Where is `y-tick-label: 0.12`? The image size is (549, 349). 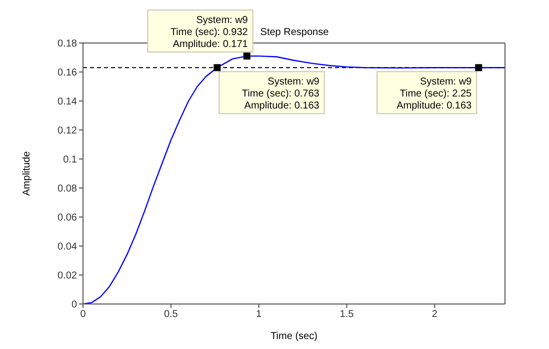 y-tick-label: 0.12 is located at coordinates (68, 131).